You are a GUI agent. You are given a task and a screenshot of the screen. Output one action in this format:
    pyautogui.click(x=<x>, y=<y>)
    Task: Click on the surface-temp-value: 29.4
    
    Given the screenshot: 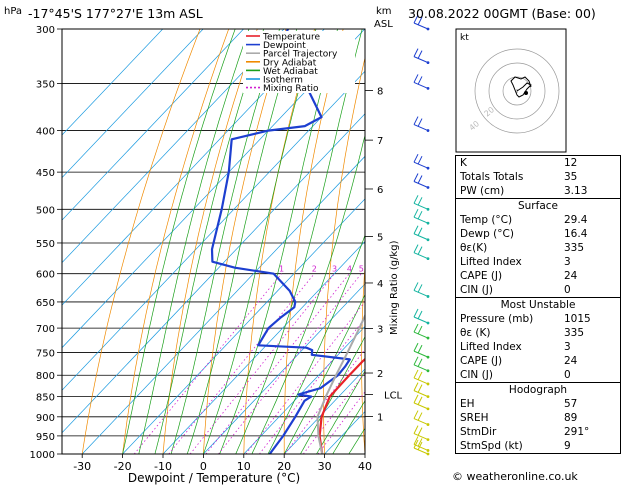 What is the action you would take?
    pyautogui.click(x=576, y=220)
    